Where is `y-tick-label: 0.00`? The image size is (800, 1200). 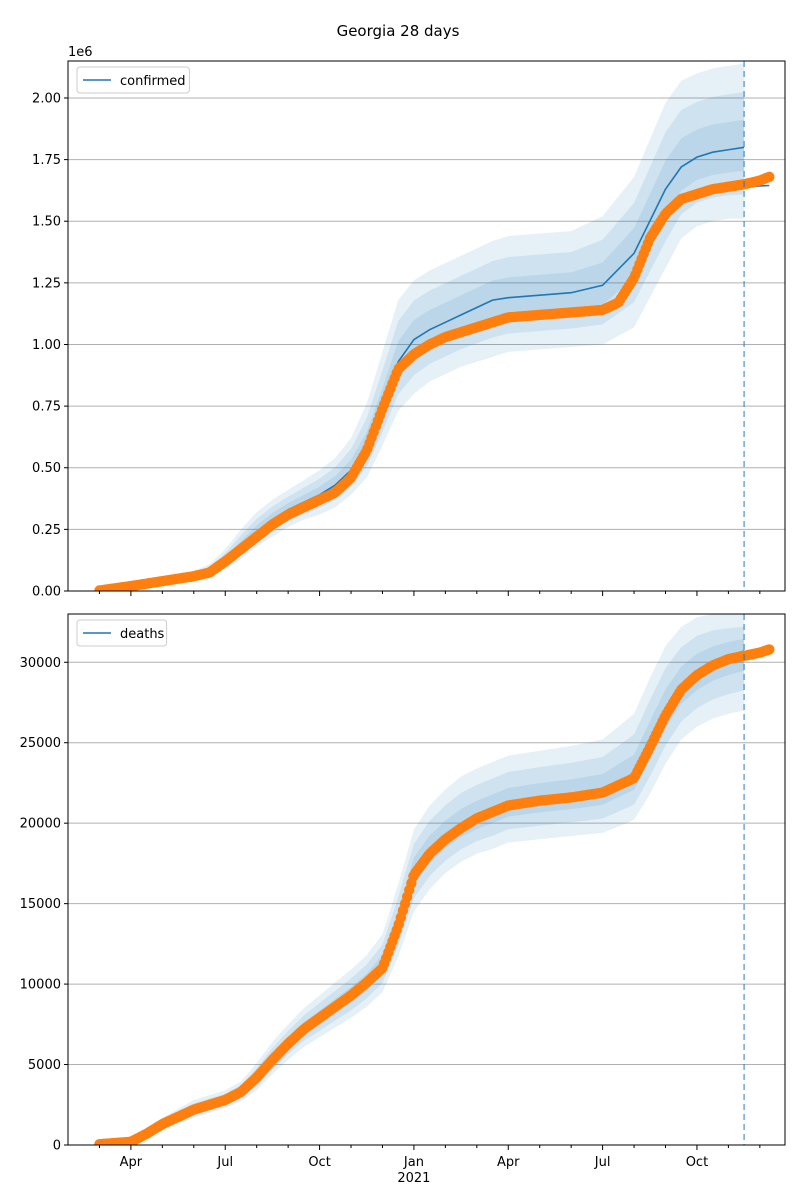 y-tick-label: 0.00 is located at coordinates (46, 592).